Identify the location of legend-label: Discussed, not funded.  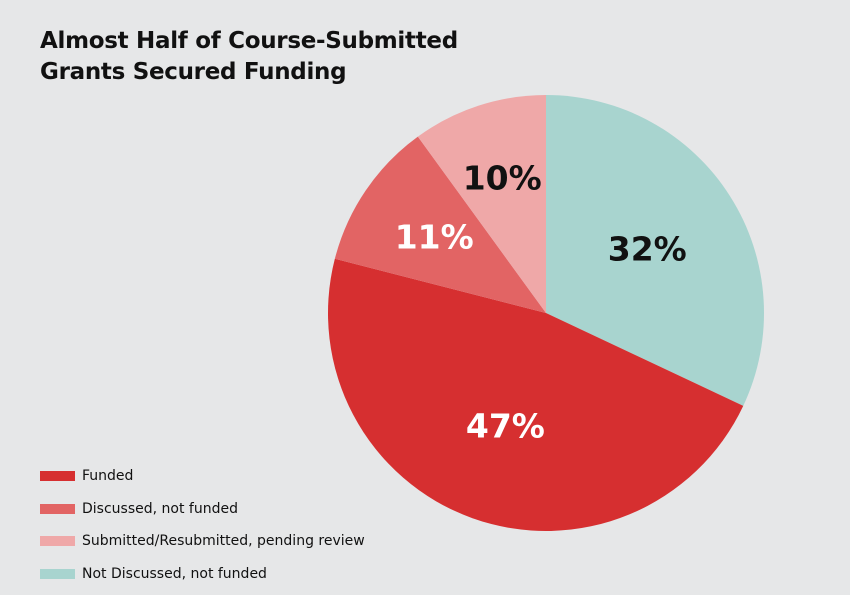
(160, 508).